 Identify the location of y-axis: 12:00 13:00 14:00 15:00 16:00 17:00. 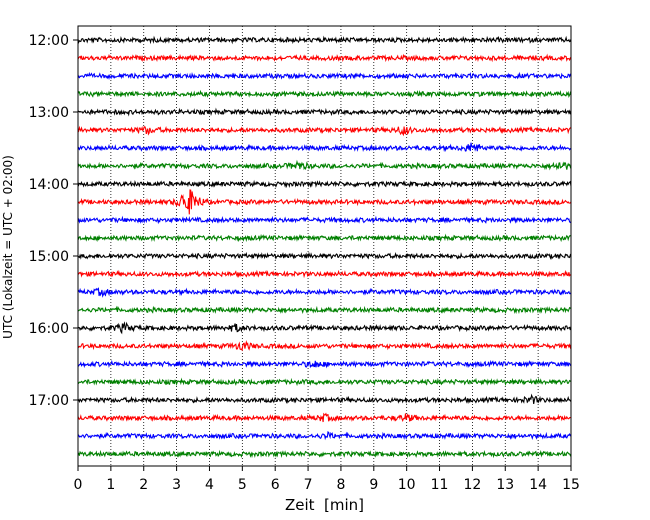
(53, 221).